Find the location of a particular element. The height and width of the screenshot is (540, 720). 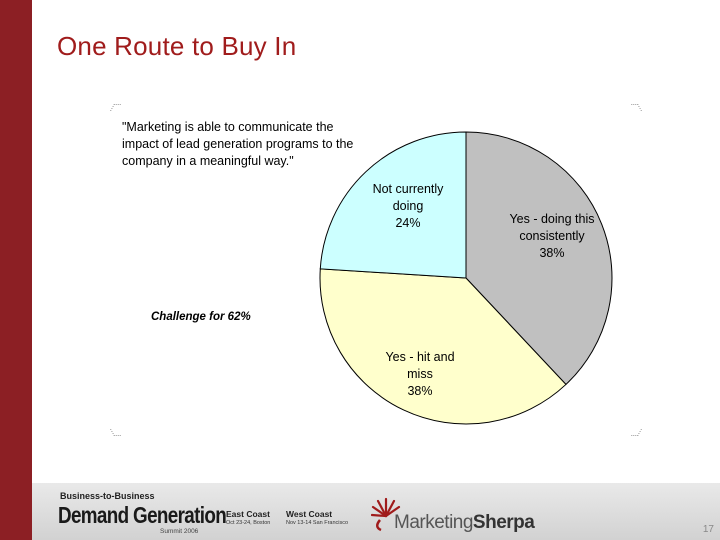

sherpa-word-1: Marketing is located at coordinates (433, 522).